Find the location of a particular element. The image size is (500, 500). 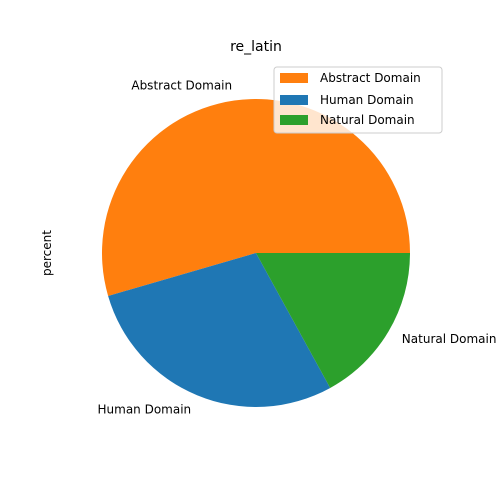

legend-swatch-abstract-domain is located at coordinates (294, 78).